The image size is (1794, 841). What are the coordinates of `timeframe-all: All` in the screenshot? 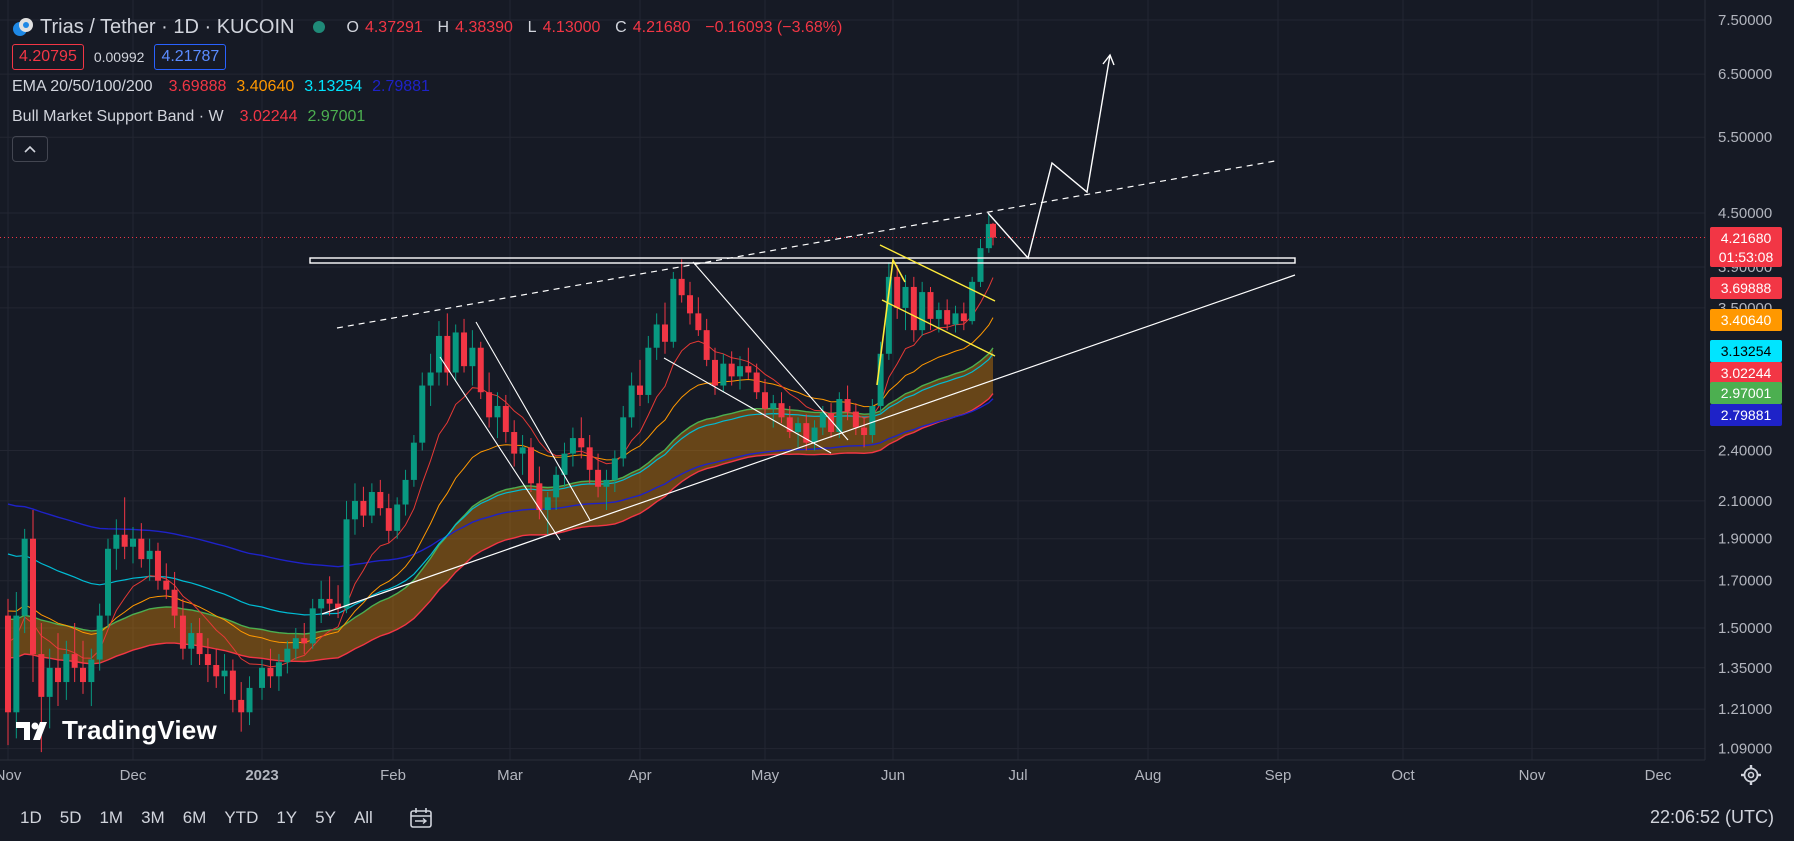 It's located at (363, 817).